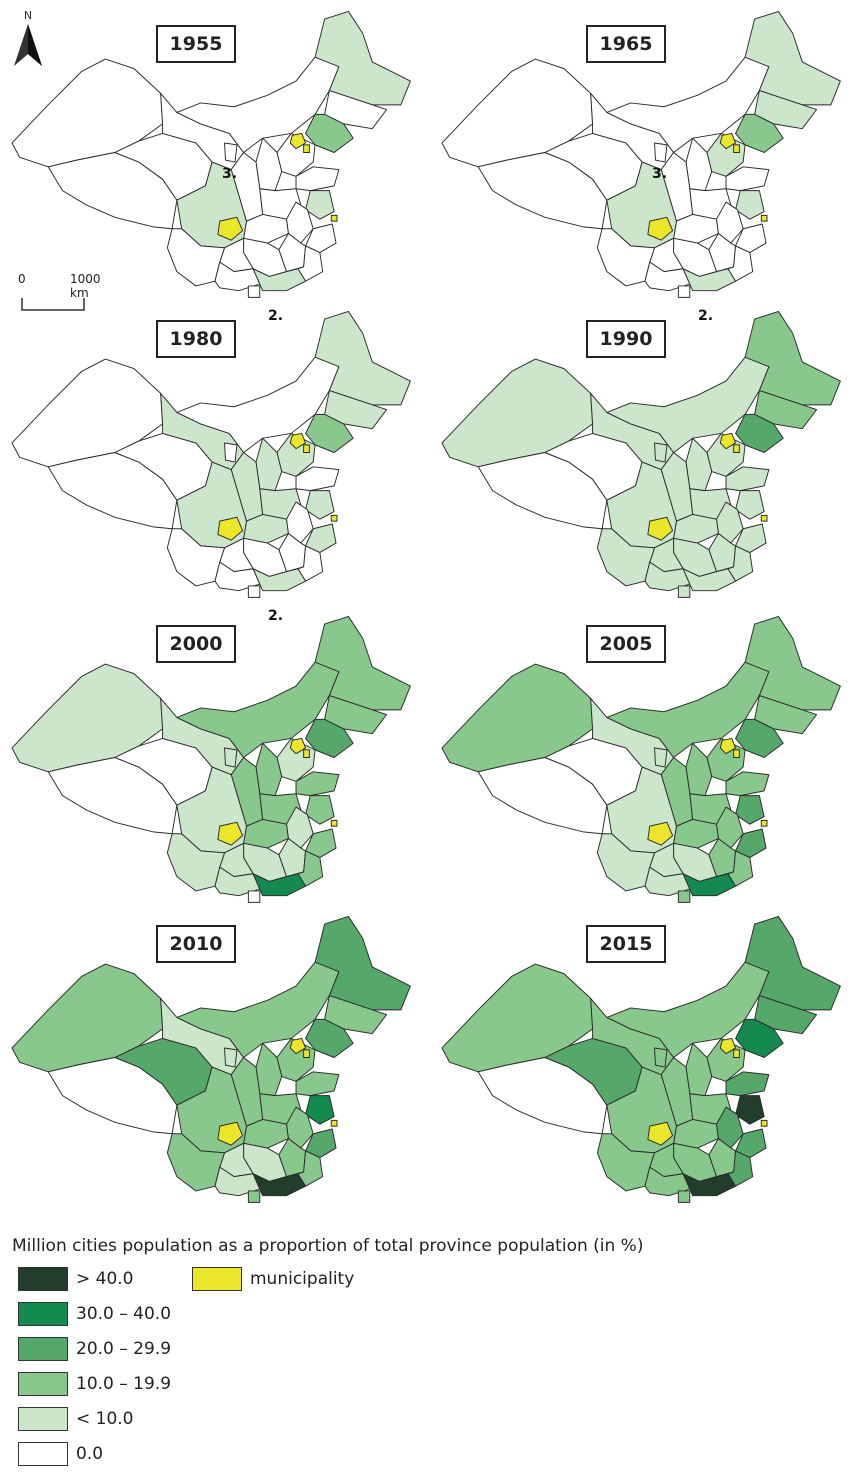 This screenshot has width=859, height=1472. I want to click on legend-item: 20.0 – 29.9, so click(94, 1349).